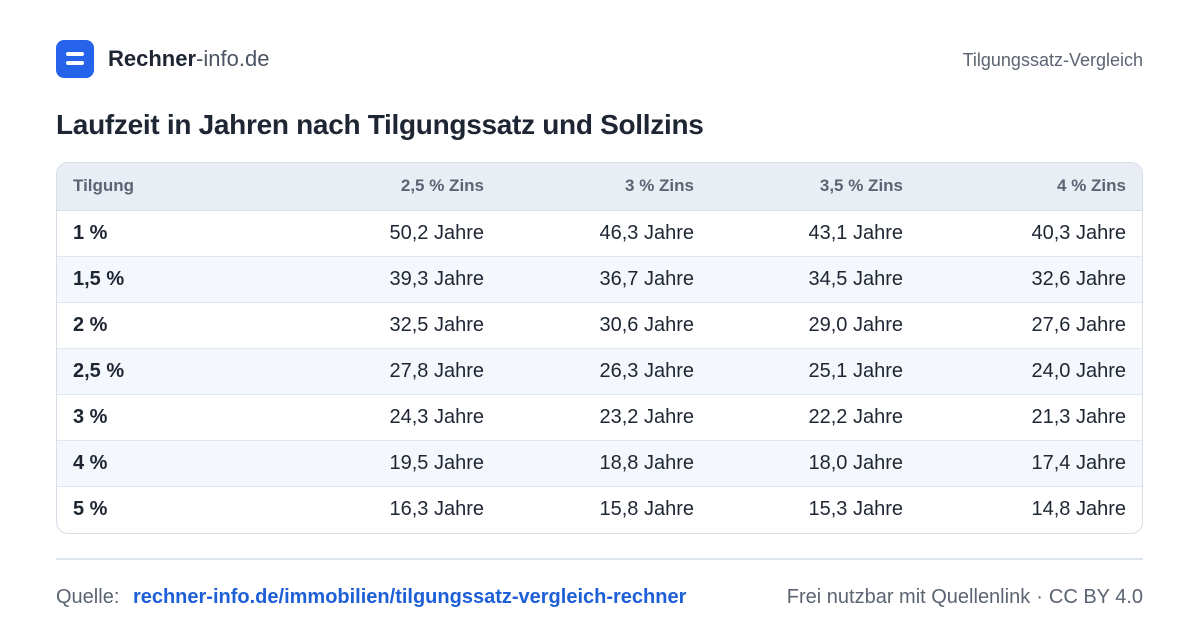  Describe the element at coordinates (88, 597) in the screenshot. I see `source-label: Quelle:` at that location.